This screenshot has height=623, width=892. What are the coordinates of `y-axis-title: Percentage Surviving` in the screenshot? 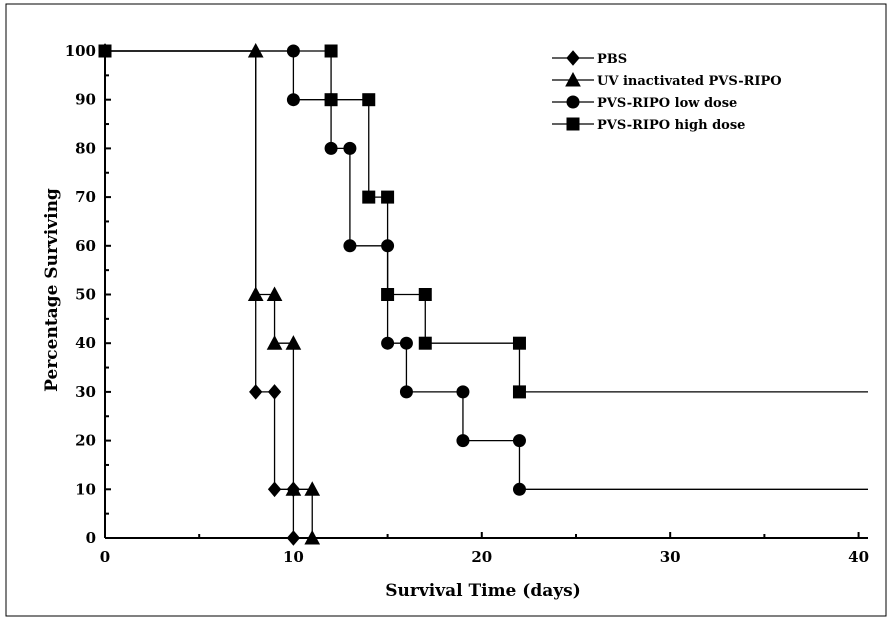 It's located at (52, 290).